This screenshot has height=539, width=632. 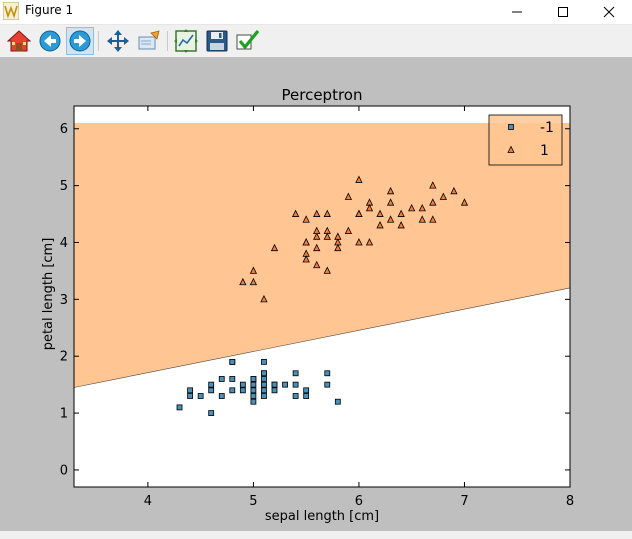 I want to click on pan-move-icon, so click(x=118, y=41).